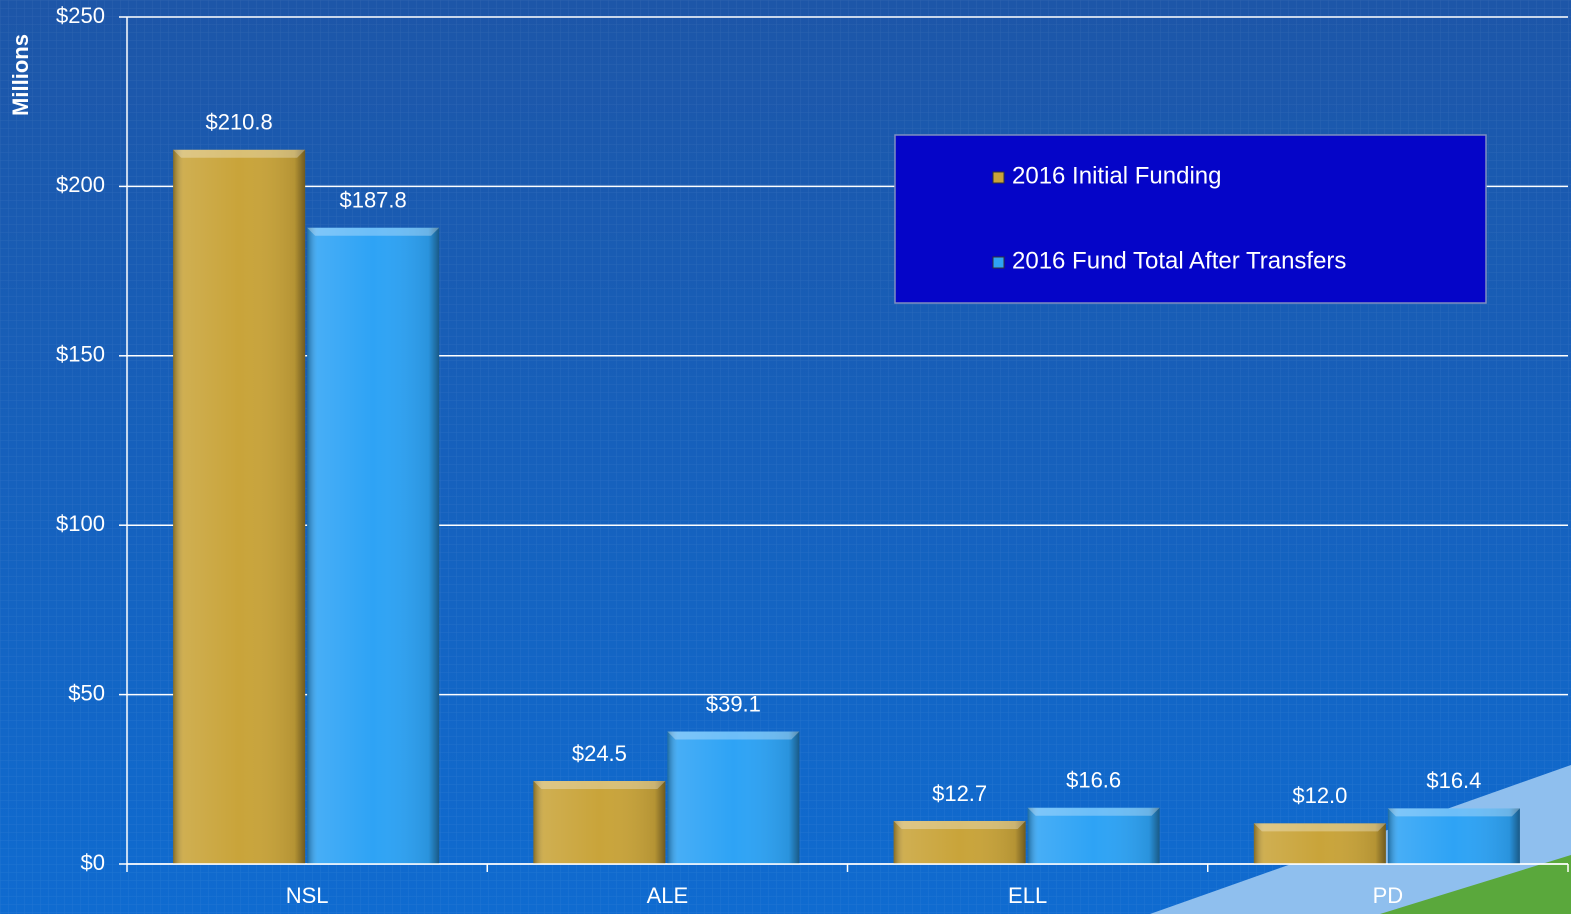 This screenshot has width=1571, height=914. I want to click on value-label: $12.7, so click(959, 793).